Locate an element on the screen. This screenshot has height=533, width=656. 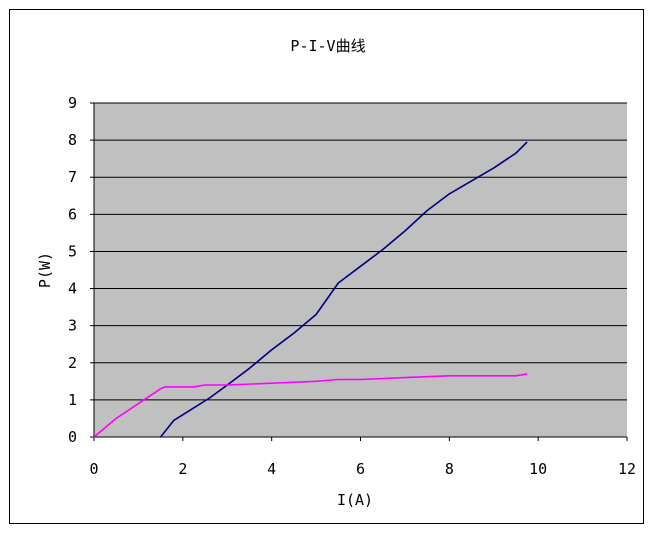
x-tick-label-8: 8 is located at coordinates (449, 469).